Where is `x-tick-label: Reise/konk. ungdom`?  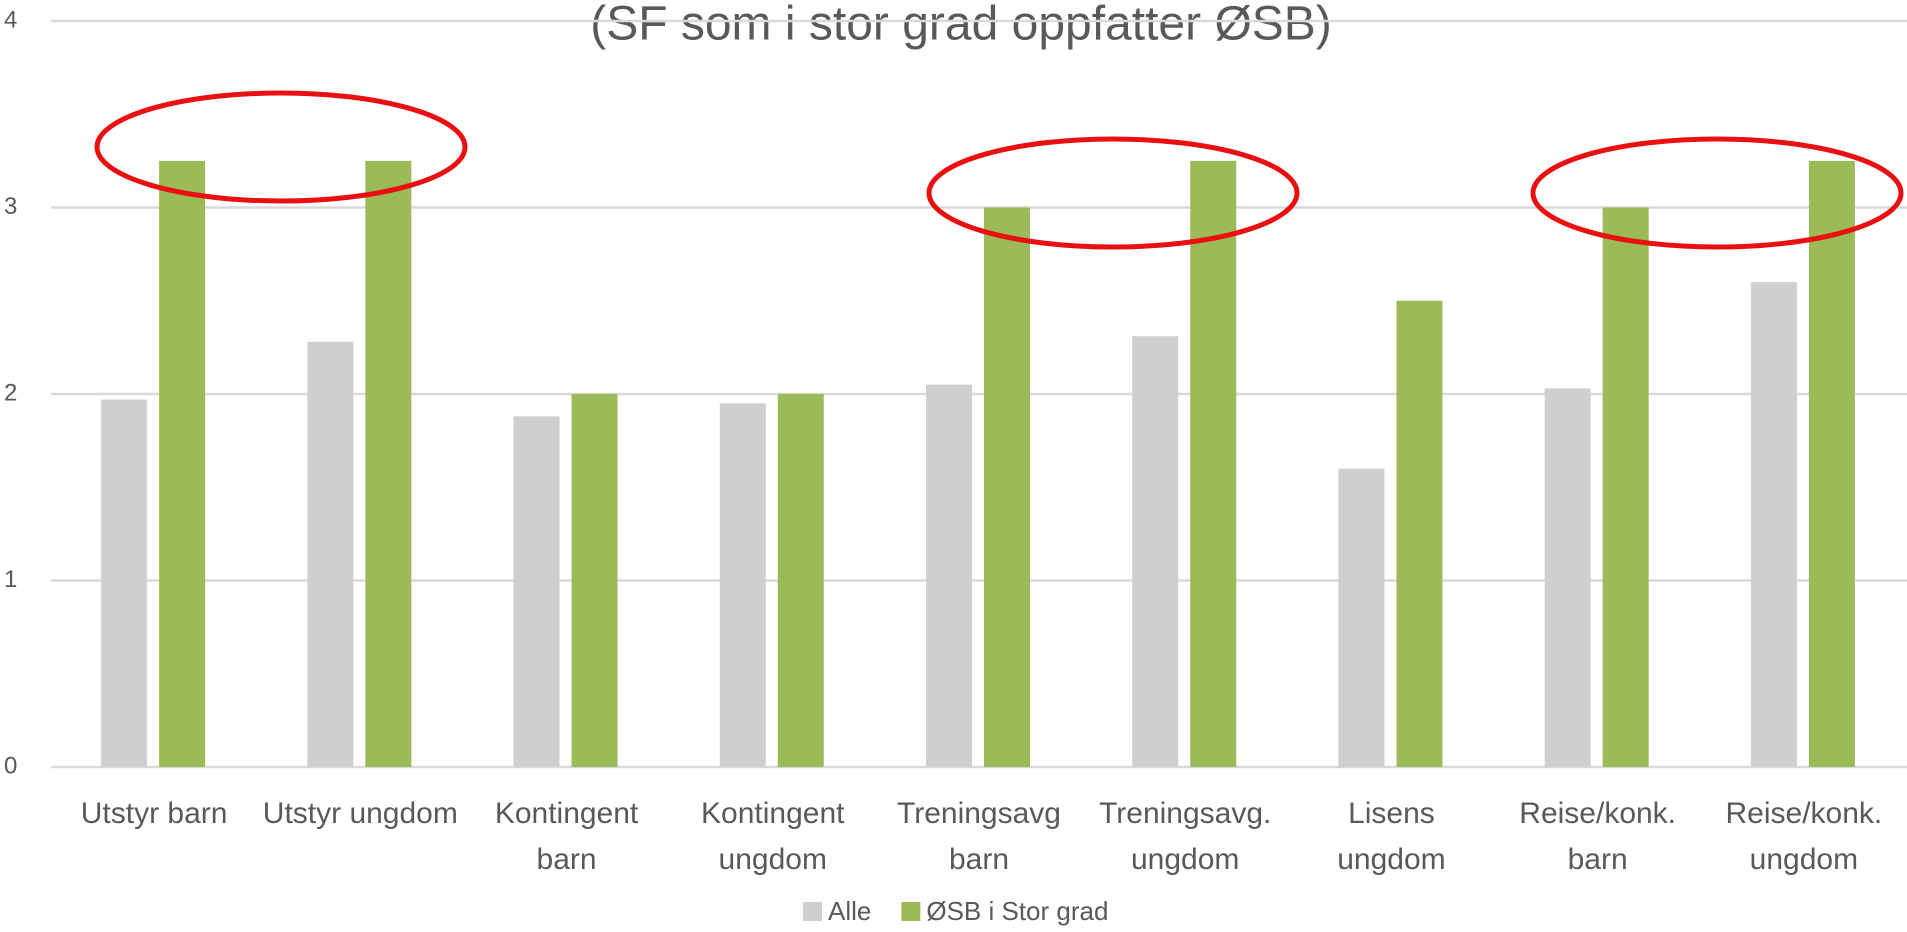
x-tick-label: Reise/konk. ungdom is located at coordinates (1804, 836).